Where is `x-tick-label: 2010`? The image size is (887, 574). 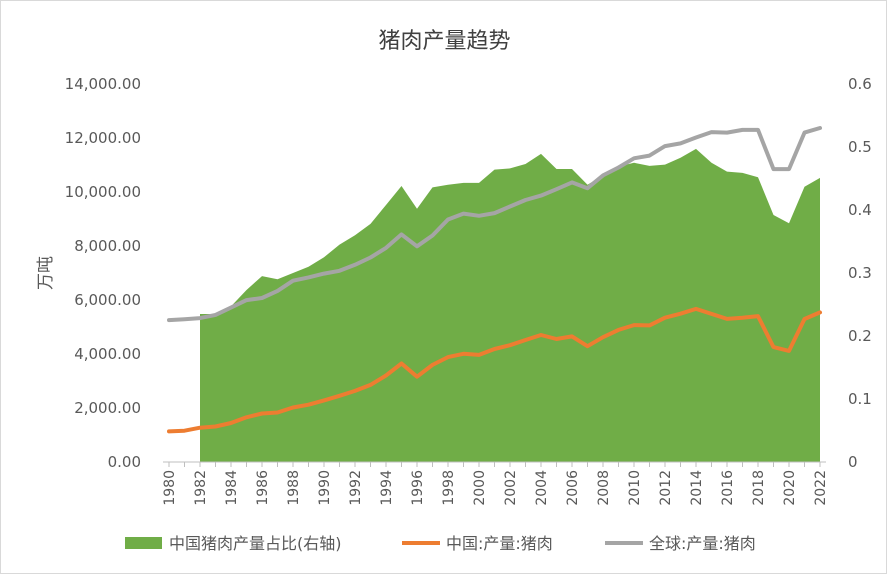
x-tick-label: 2010 is located at coordinates (635, 488).